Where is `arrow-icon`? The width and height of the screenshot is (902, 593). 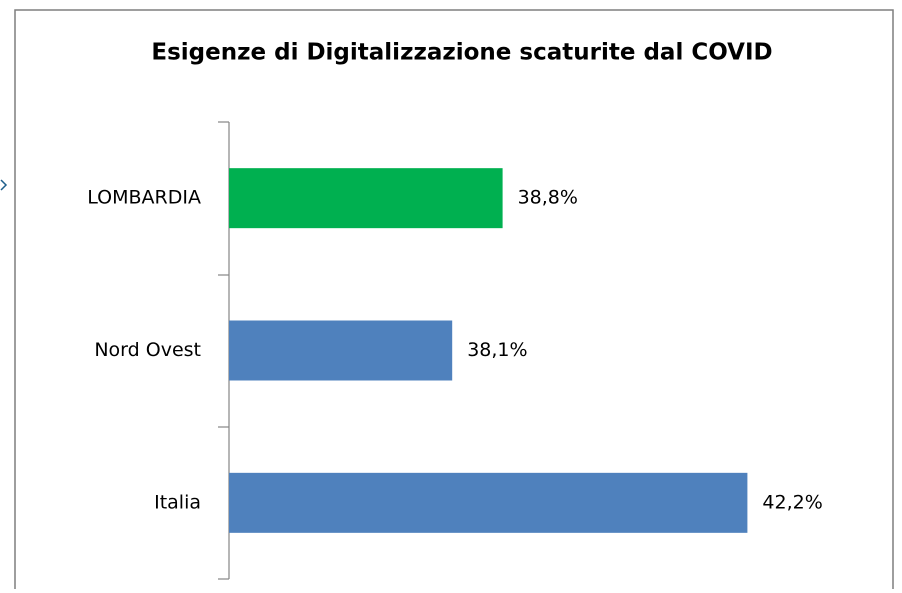
arrow-icon is located at coordinates (4, 185).